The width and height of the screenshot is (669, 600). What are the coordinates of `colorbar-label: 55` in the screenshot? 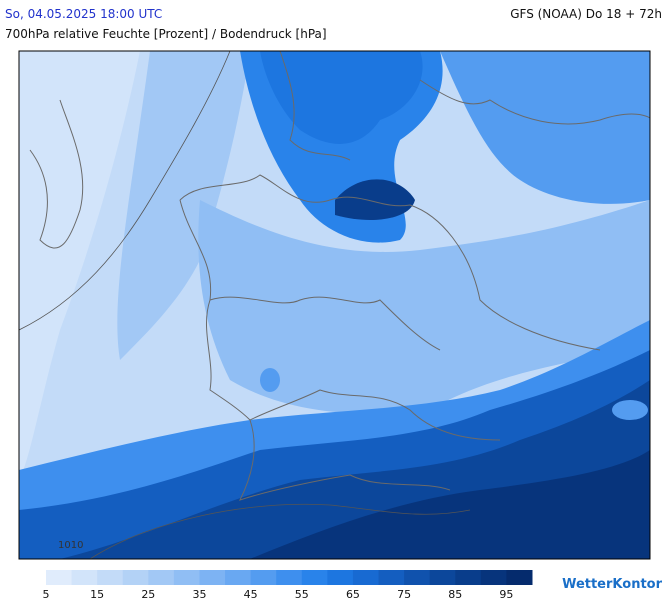 It's located at (302, 594).